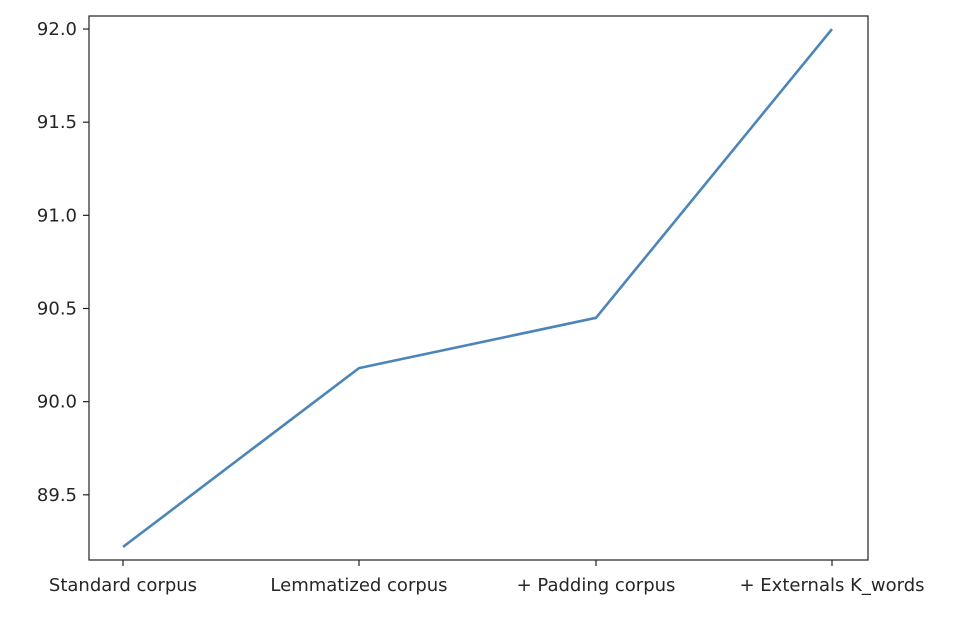 The width and height of the screenshot is (956, 630). Describe the element at coordinates (831, 585) in the screenshot. I see `x-tick-label: + Externals K_words` at that location.